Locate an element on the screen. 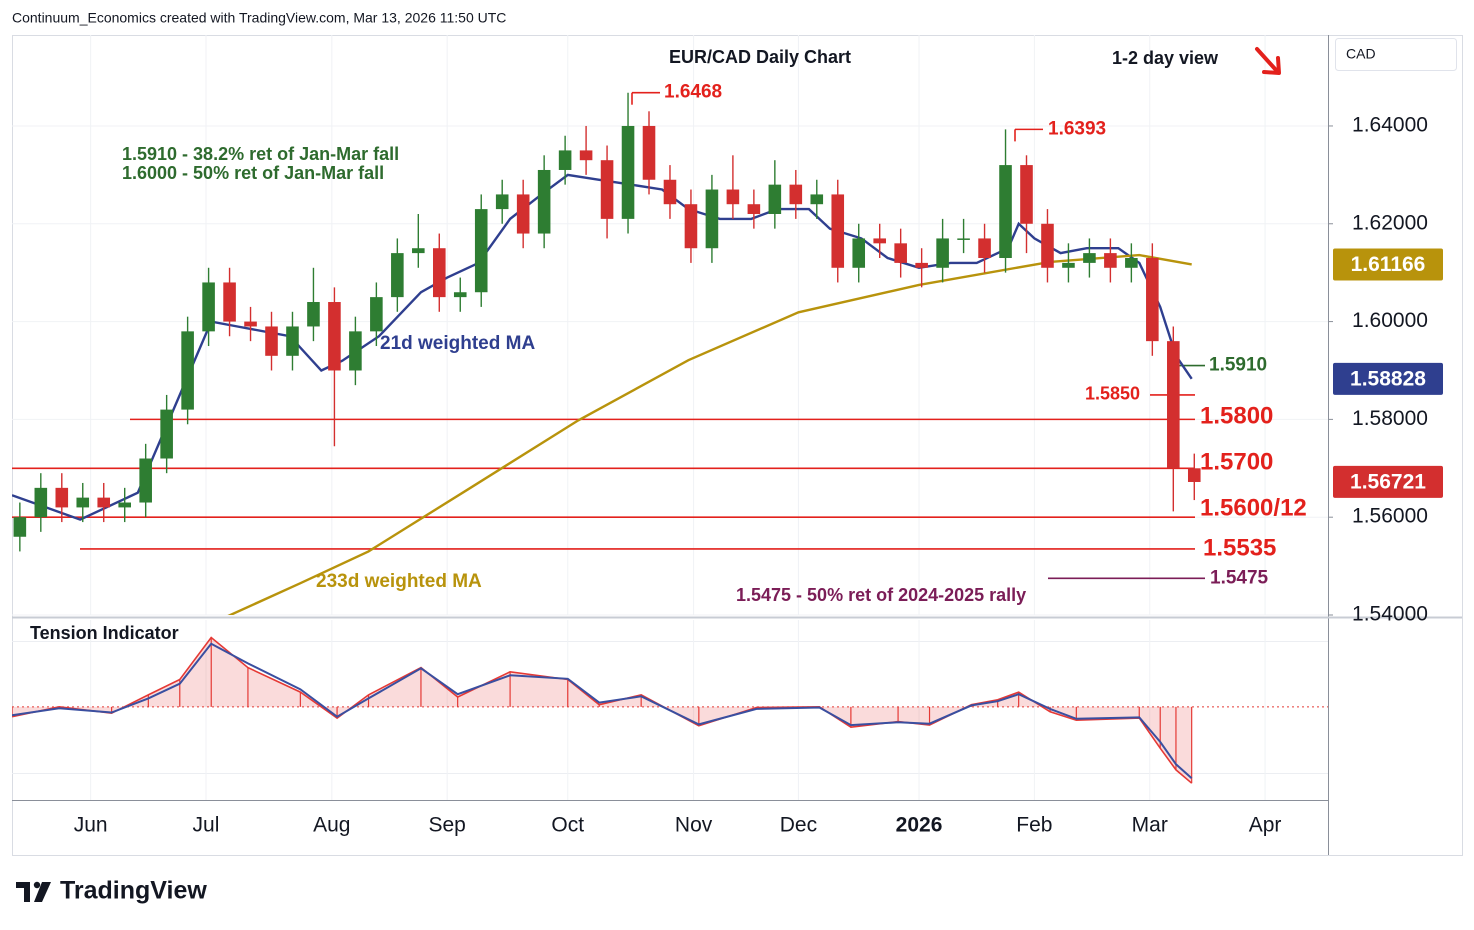 Image resolution: width=1474 pixels, height=930 pixels. level-label: 1.5910 is located at coordinates (1238, 365).